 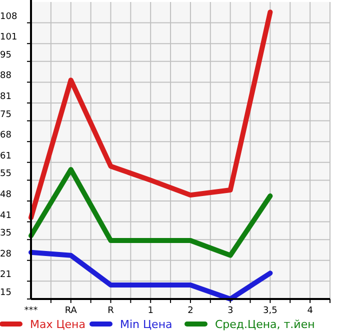 What do you see at coordinates (31, 311) in the screenshot?
I see `x-tick-label: ***` at bounding box center [31, 311].